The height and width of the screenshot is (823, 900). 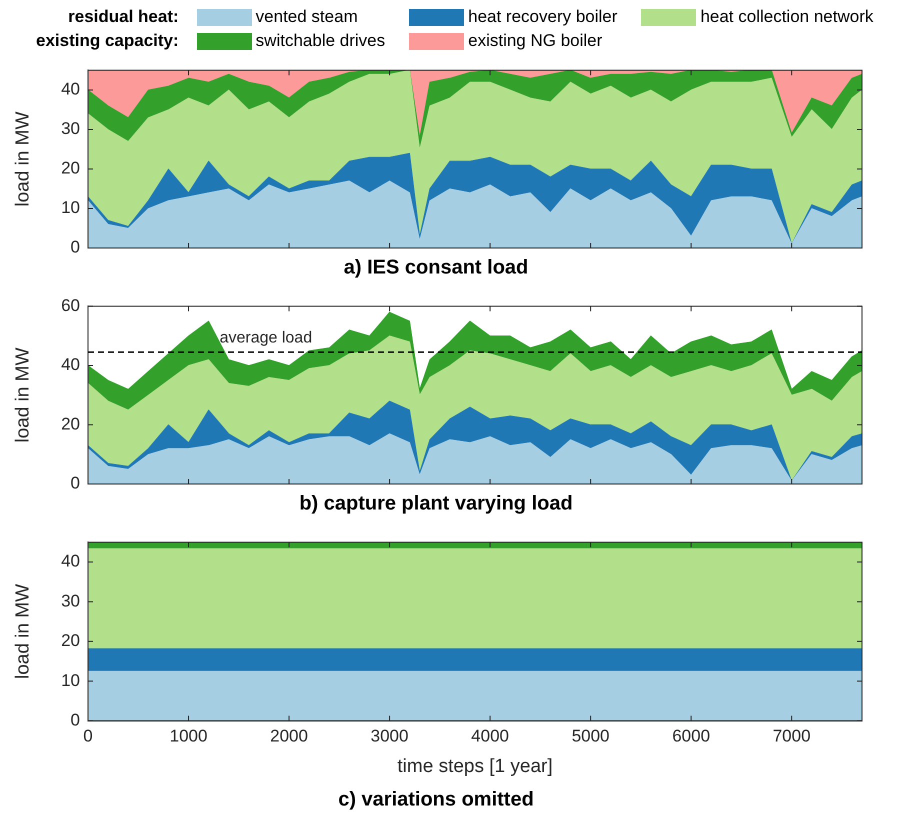 I want to click on legend-label: switchable drives, so click(x=320, y=41).